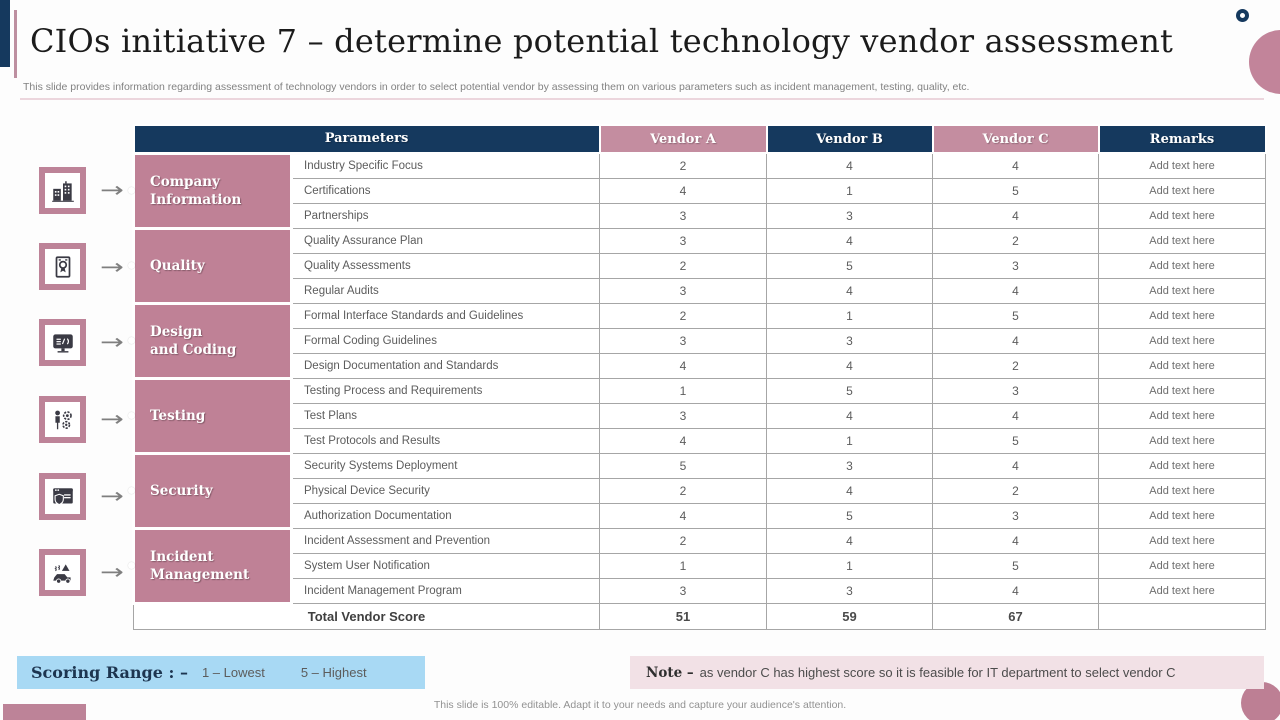 This screenshot has width=1280, height=720. What do you see at coordinates (1015, 616) in the screenshot?
I see `total-vendor-c: 67` at bounding box center [1015, 616].